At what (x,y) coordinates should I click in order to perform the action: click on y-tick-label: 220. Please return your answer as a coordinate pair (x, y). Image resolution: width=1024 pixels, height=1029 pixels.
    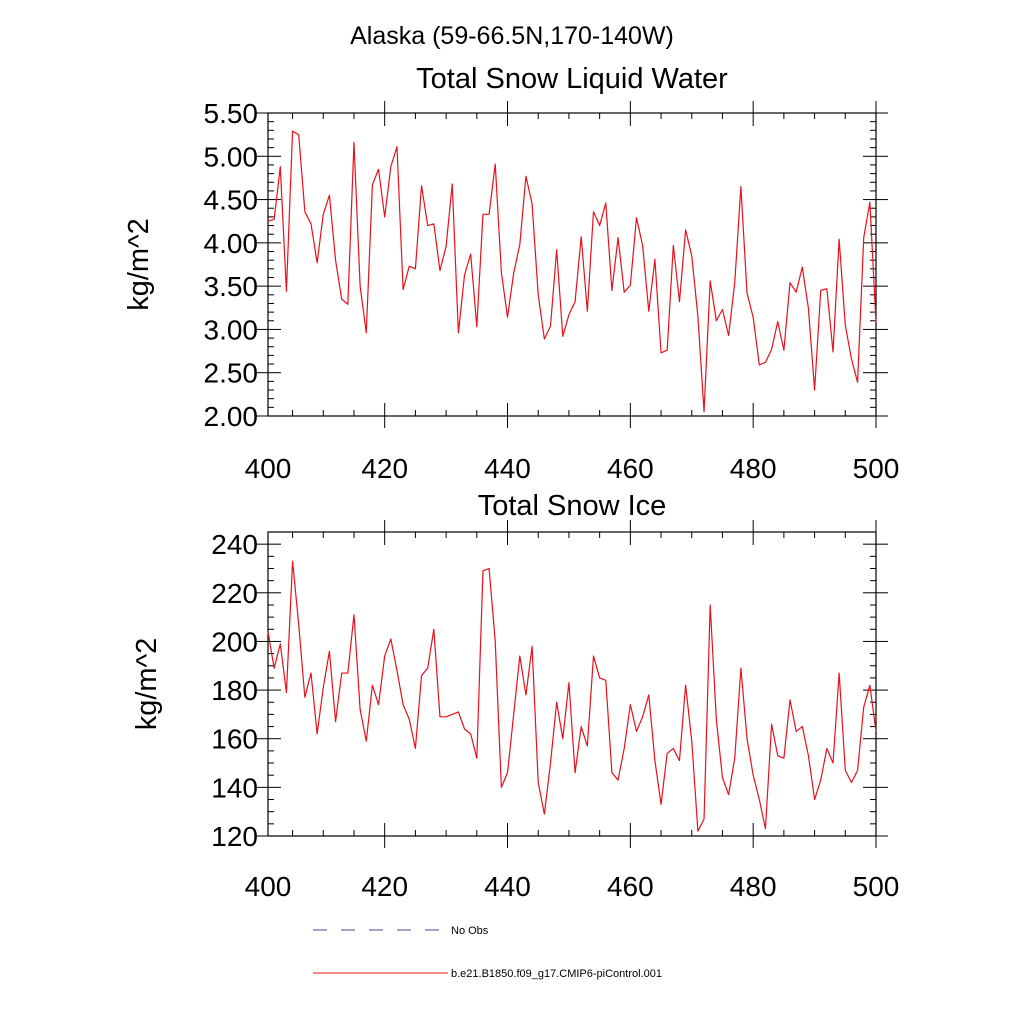
    Looking at the image, I should click on (234, 593).